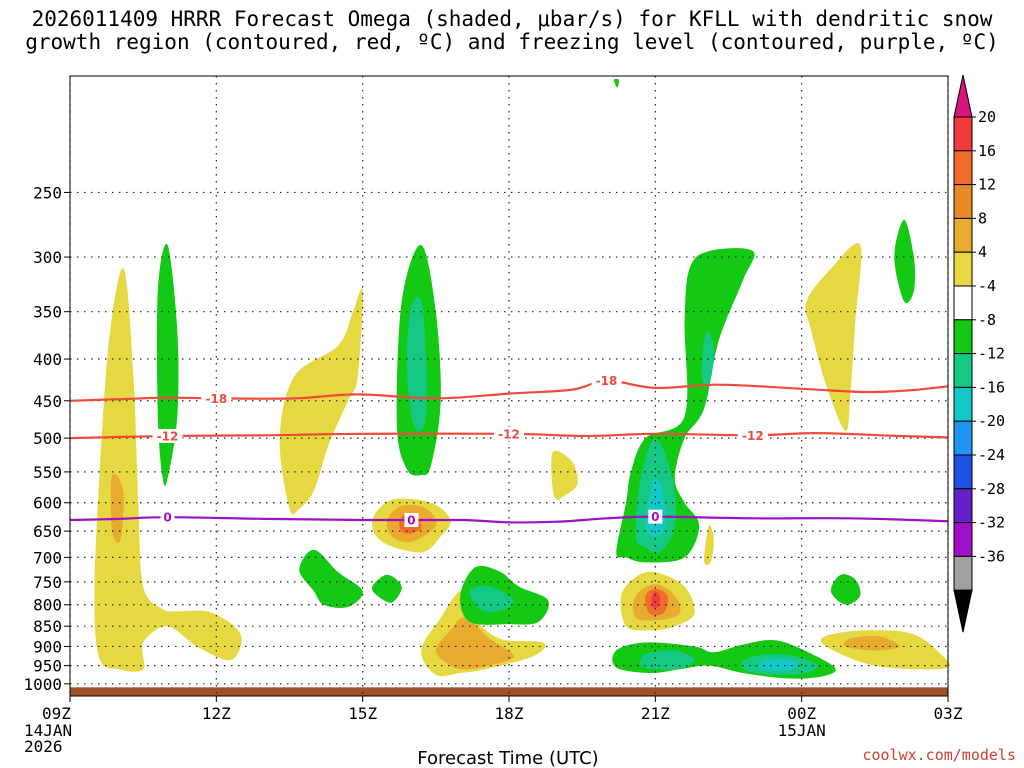 This screenshot has height=768, width=1024. Describe the element at coordinates (963, 96) in the screenshot. I see `colorbar-arrow-top` at that location.